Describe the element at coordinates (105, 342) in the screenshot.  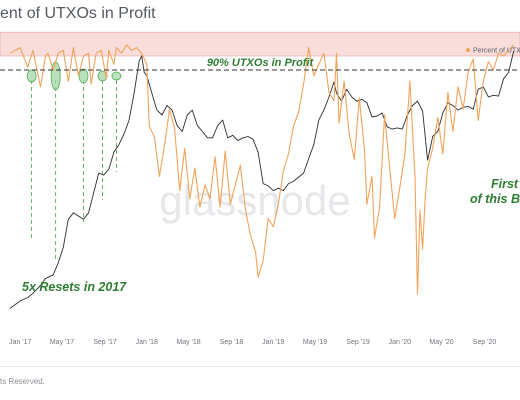
I see `x-tick-label: Sep '17` at that location.